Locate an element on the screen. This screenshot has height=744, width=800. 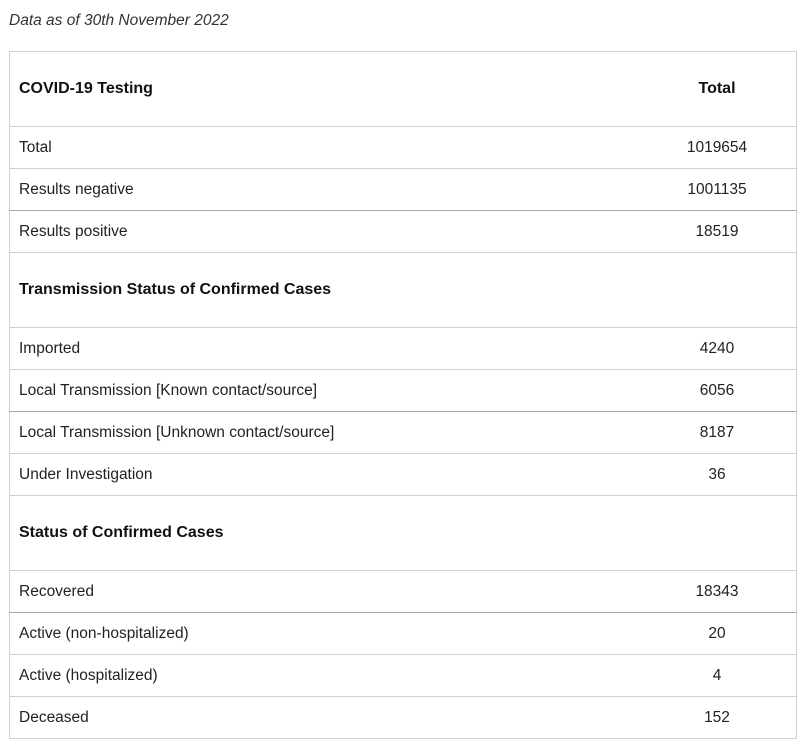
row-label: Imported is located at coordinates (323, 348).